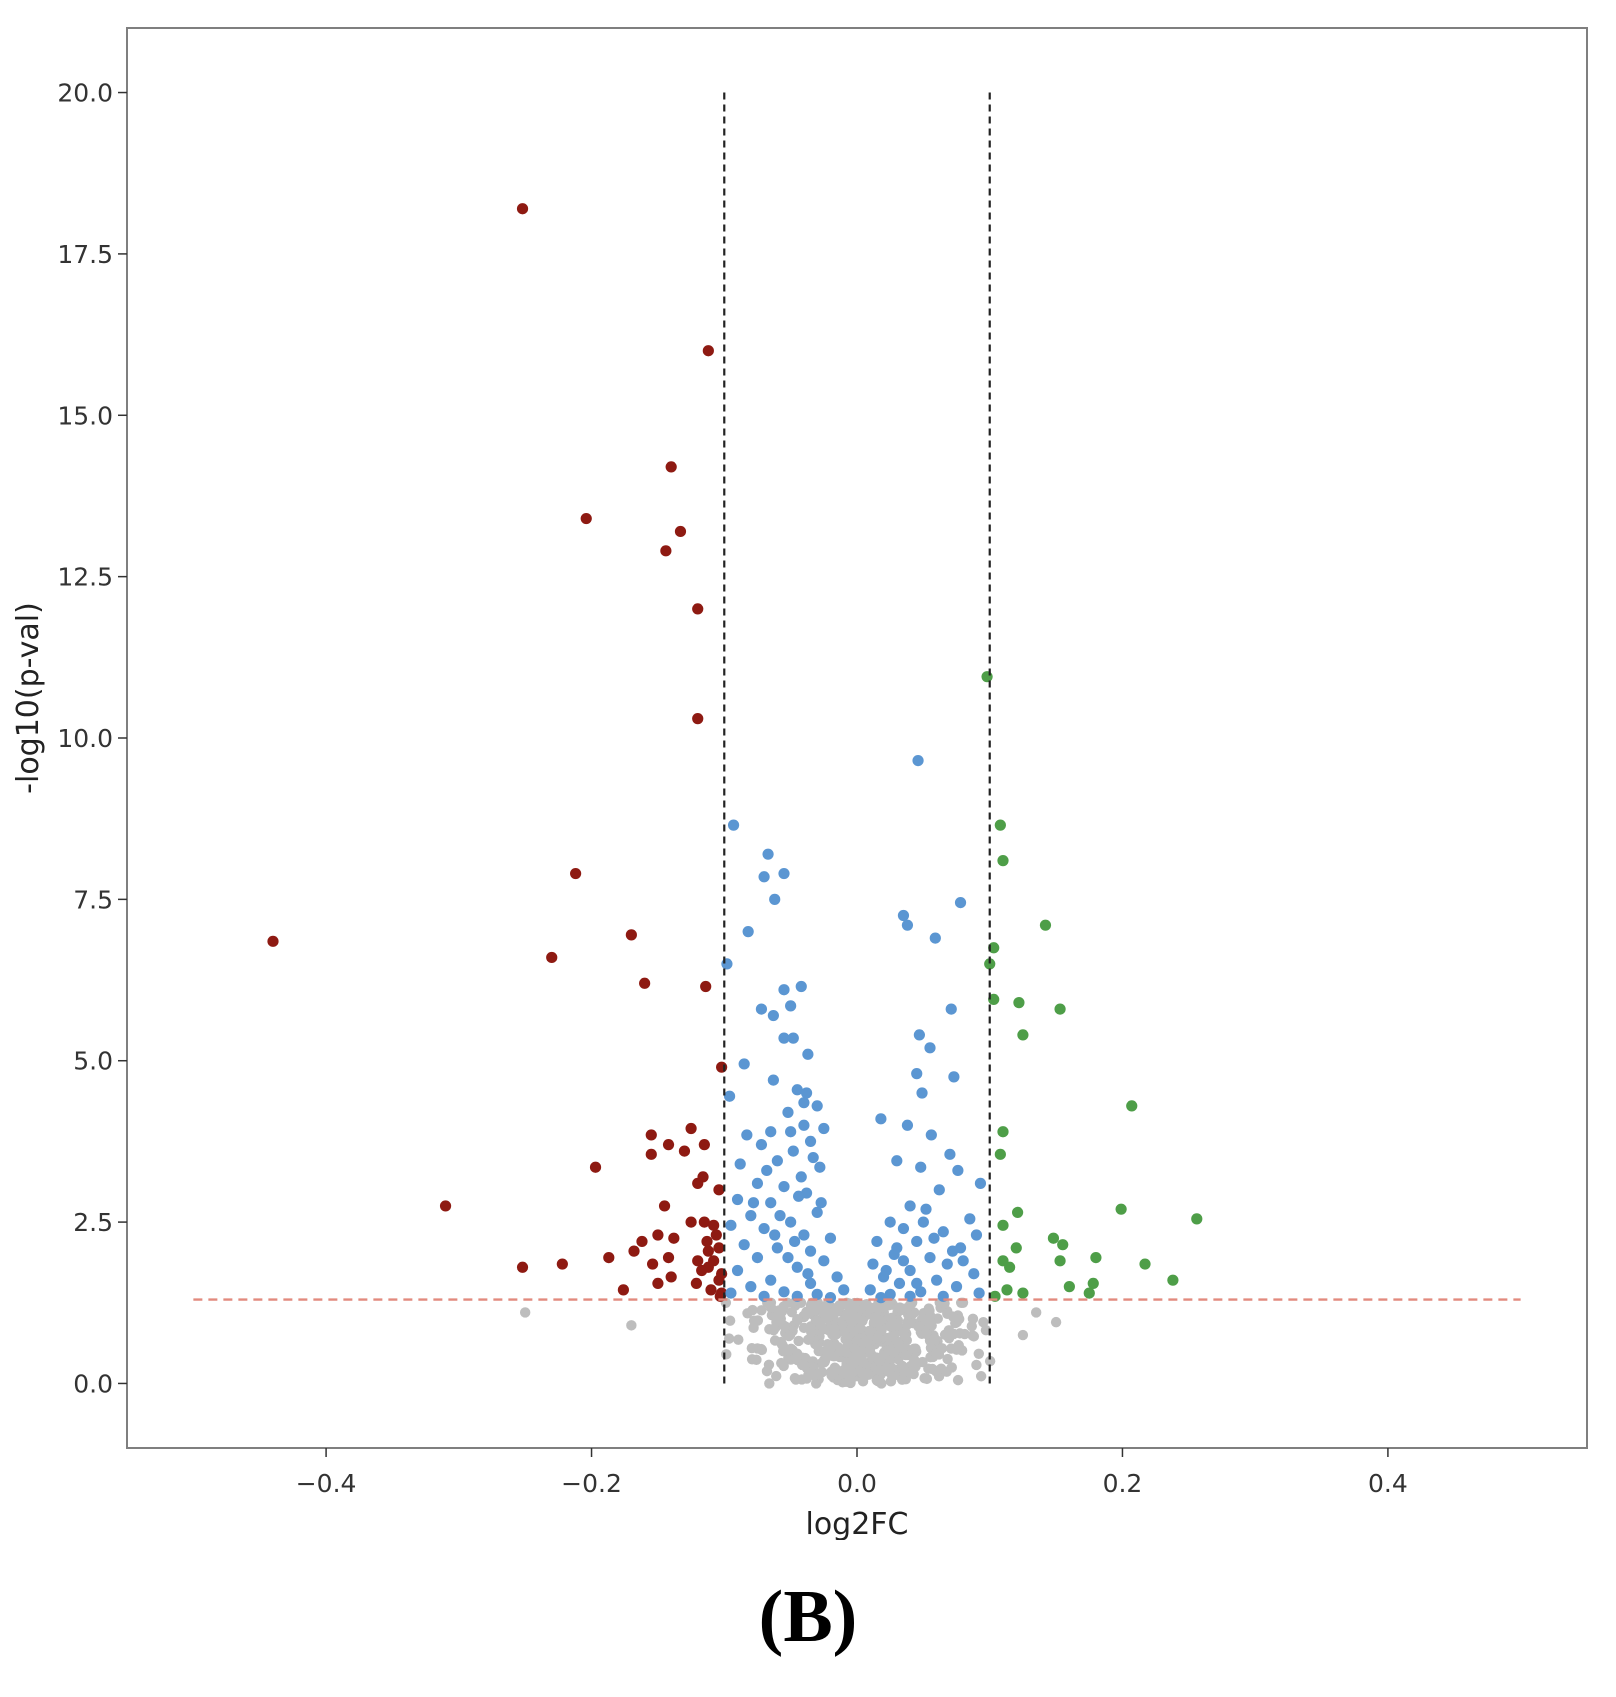 The image size is (1616, 1697). I want to click on y-tick-label: 5.0, so click(93, 1061).